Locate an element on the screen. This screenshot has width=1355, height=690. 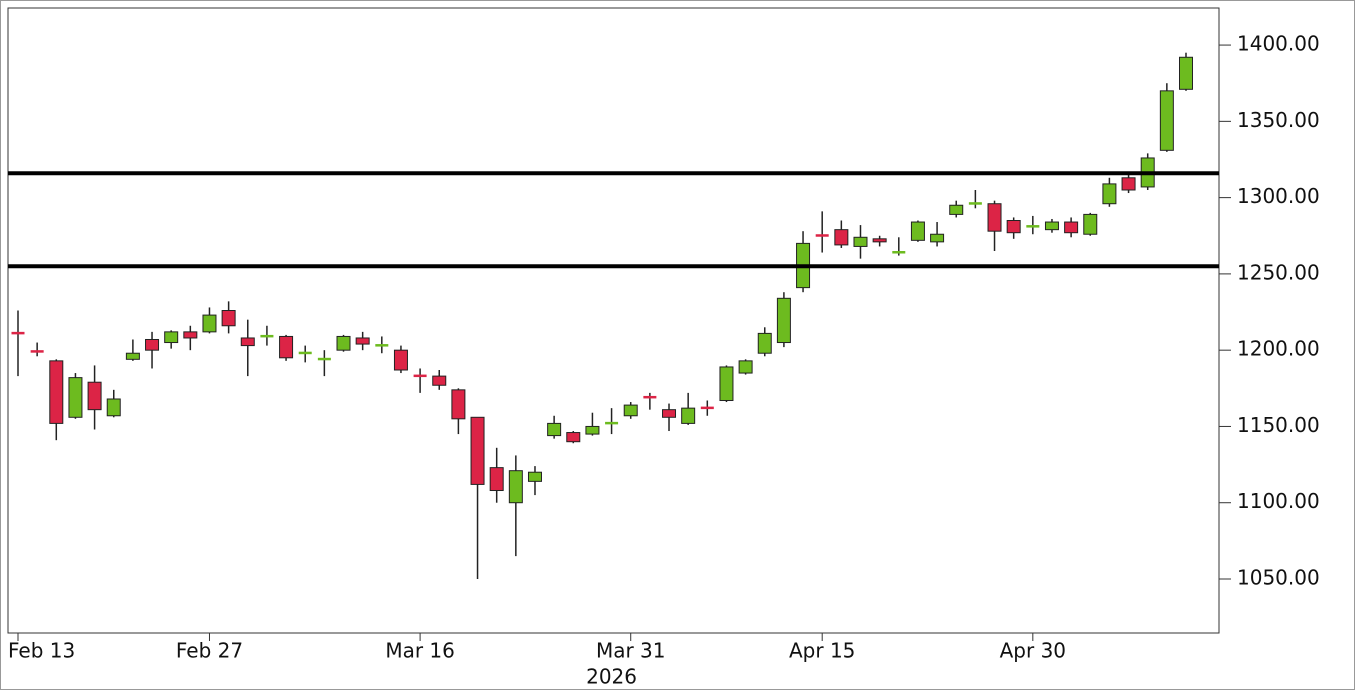
x-tick-label: Apr 15 is located at coordinates (822, 651).